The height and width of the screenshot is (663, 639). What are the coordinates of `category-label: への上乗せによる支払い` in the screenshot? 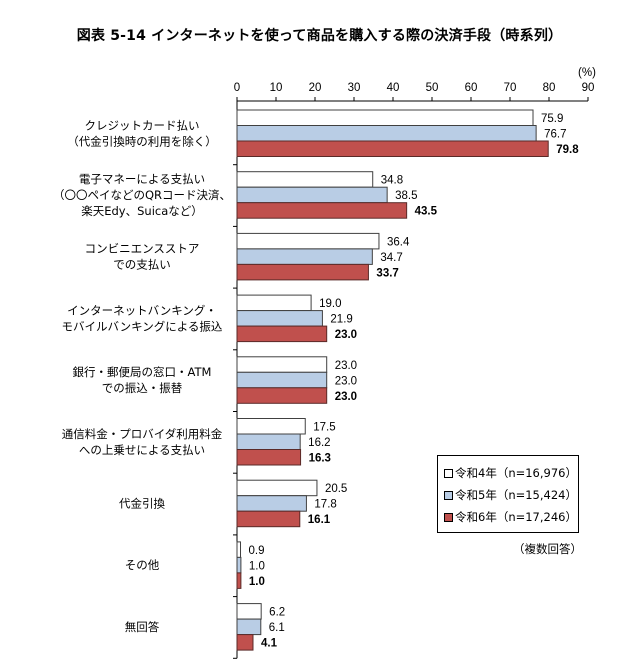 It's located at (142, 450).